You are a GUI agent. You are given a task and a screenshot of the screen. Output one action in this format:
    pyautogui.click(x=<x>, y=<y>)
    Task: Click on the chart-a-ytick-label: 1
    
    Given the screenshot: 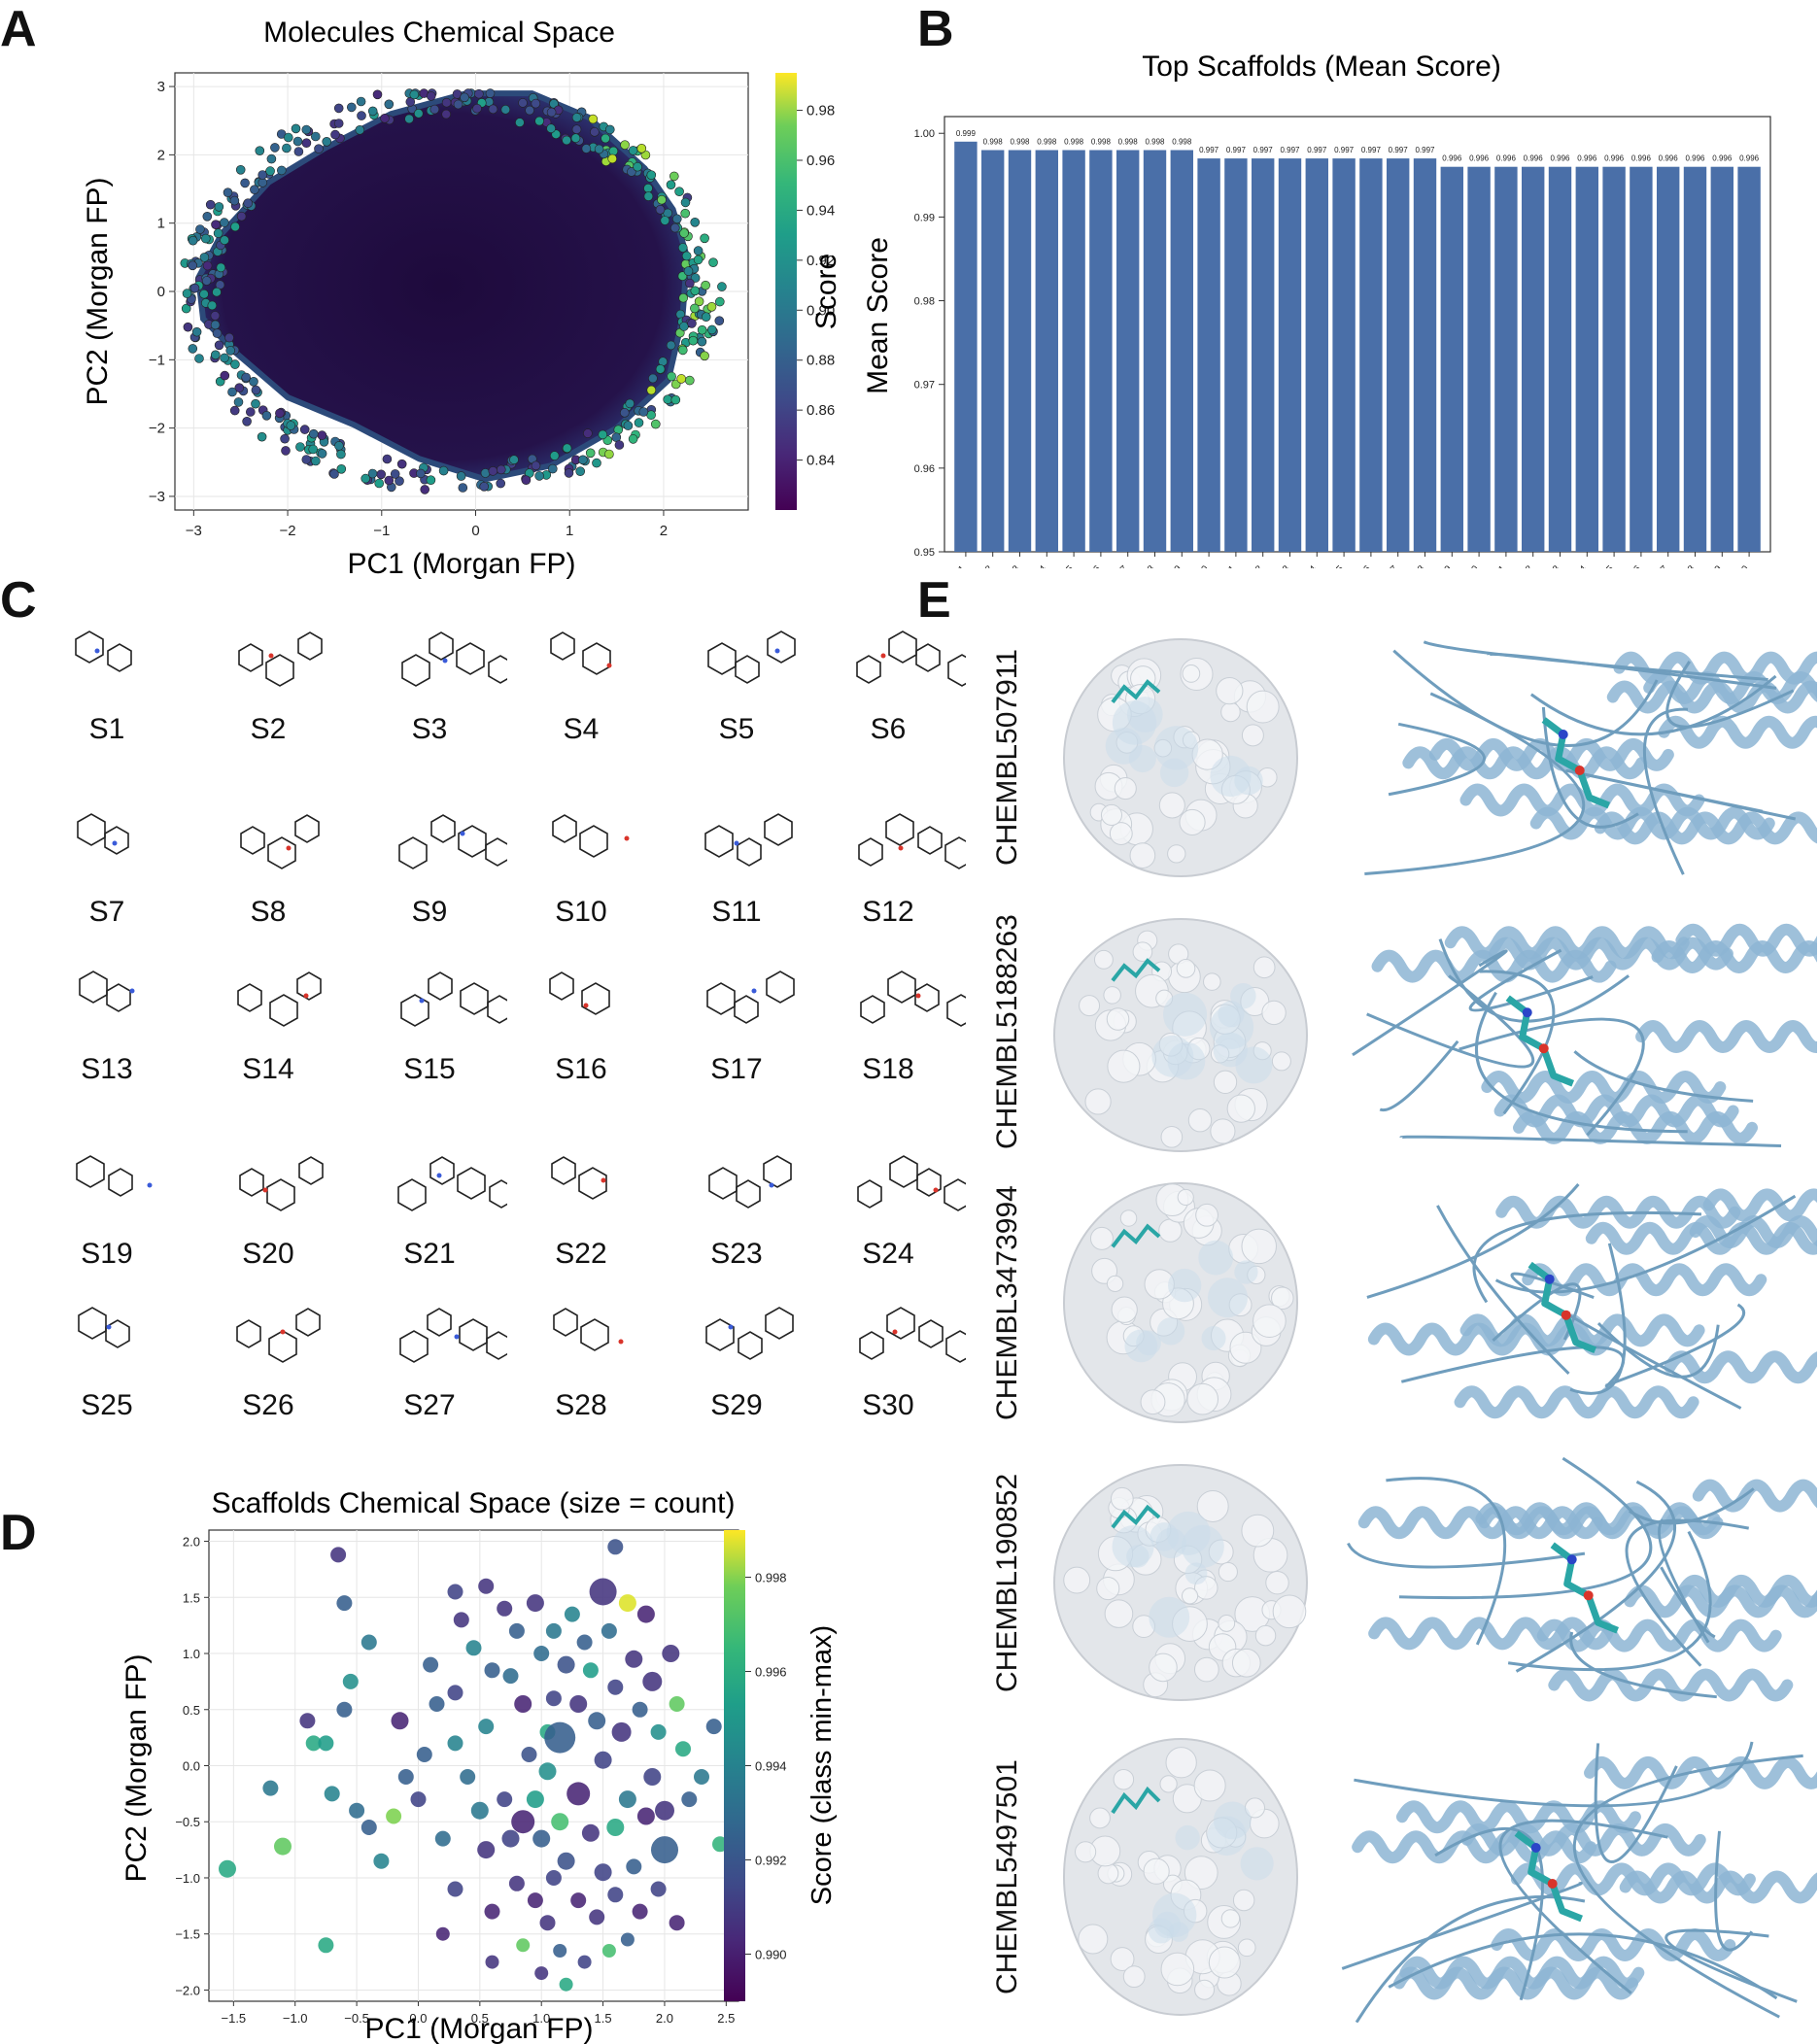 What is the action you would take?
    pyautogui.click(x=161, y=224)
    